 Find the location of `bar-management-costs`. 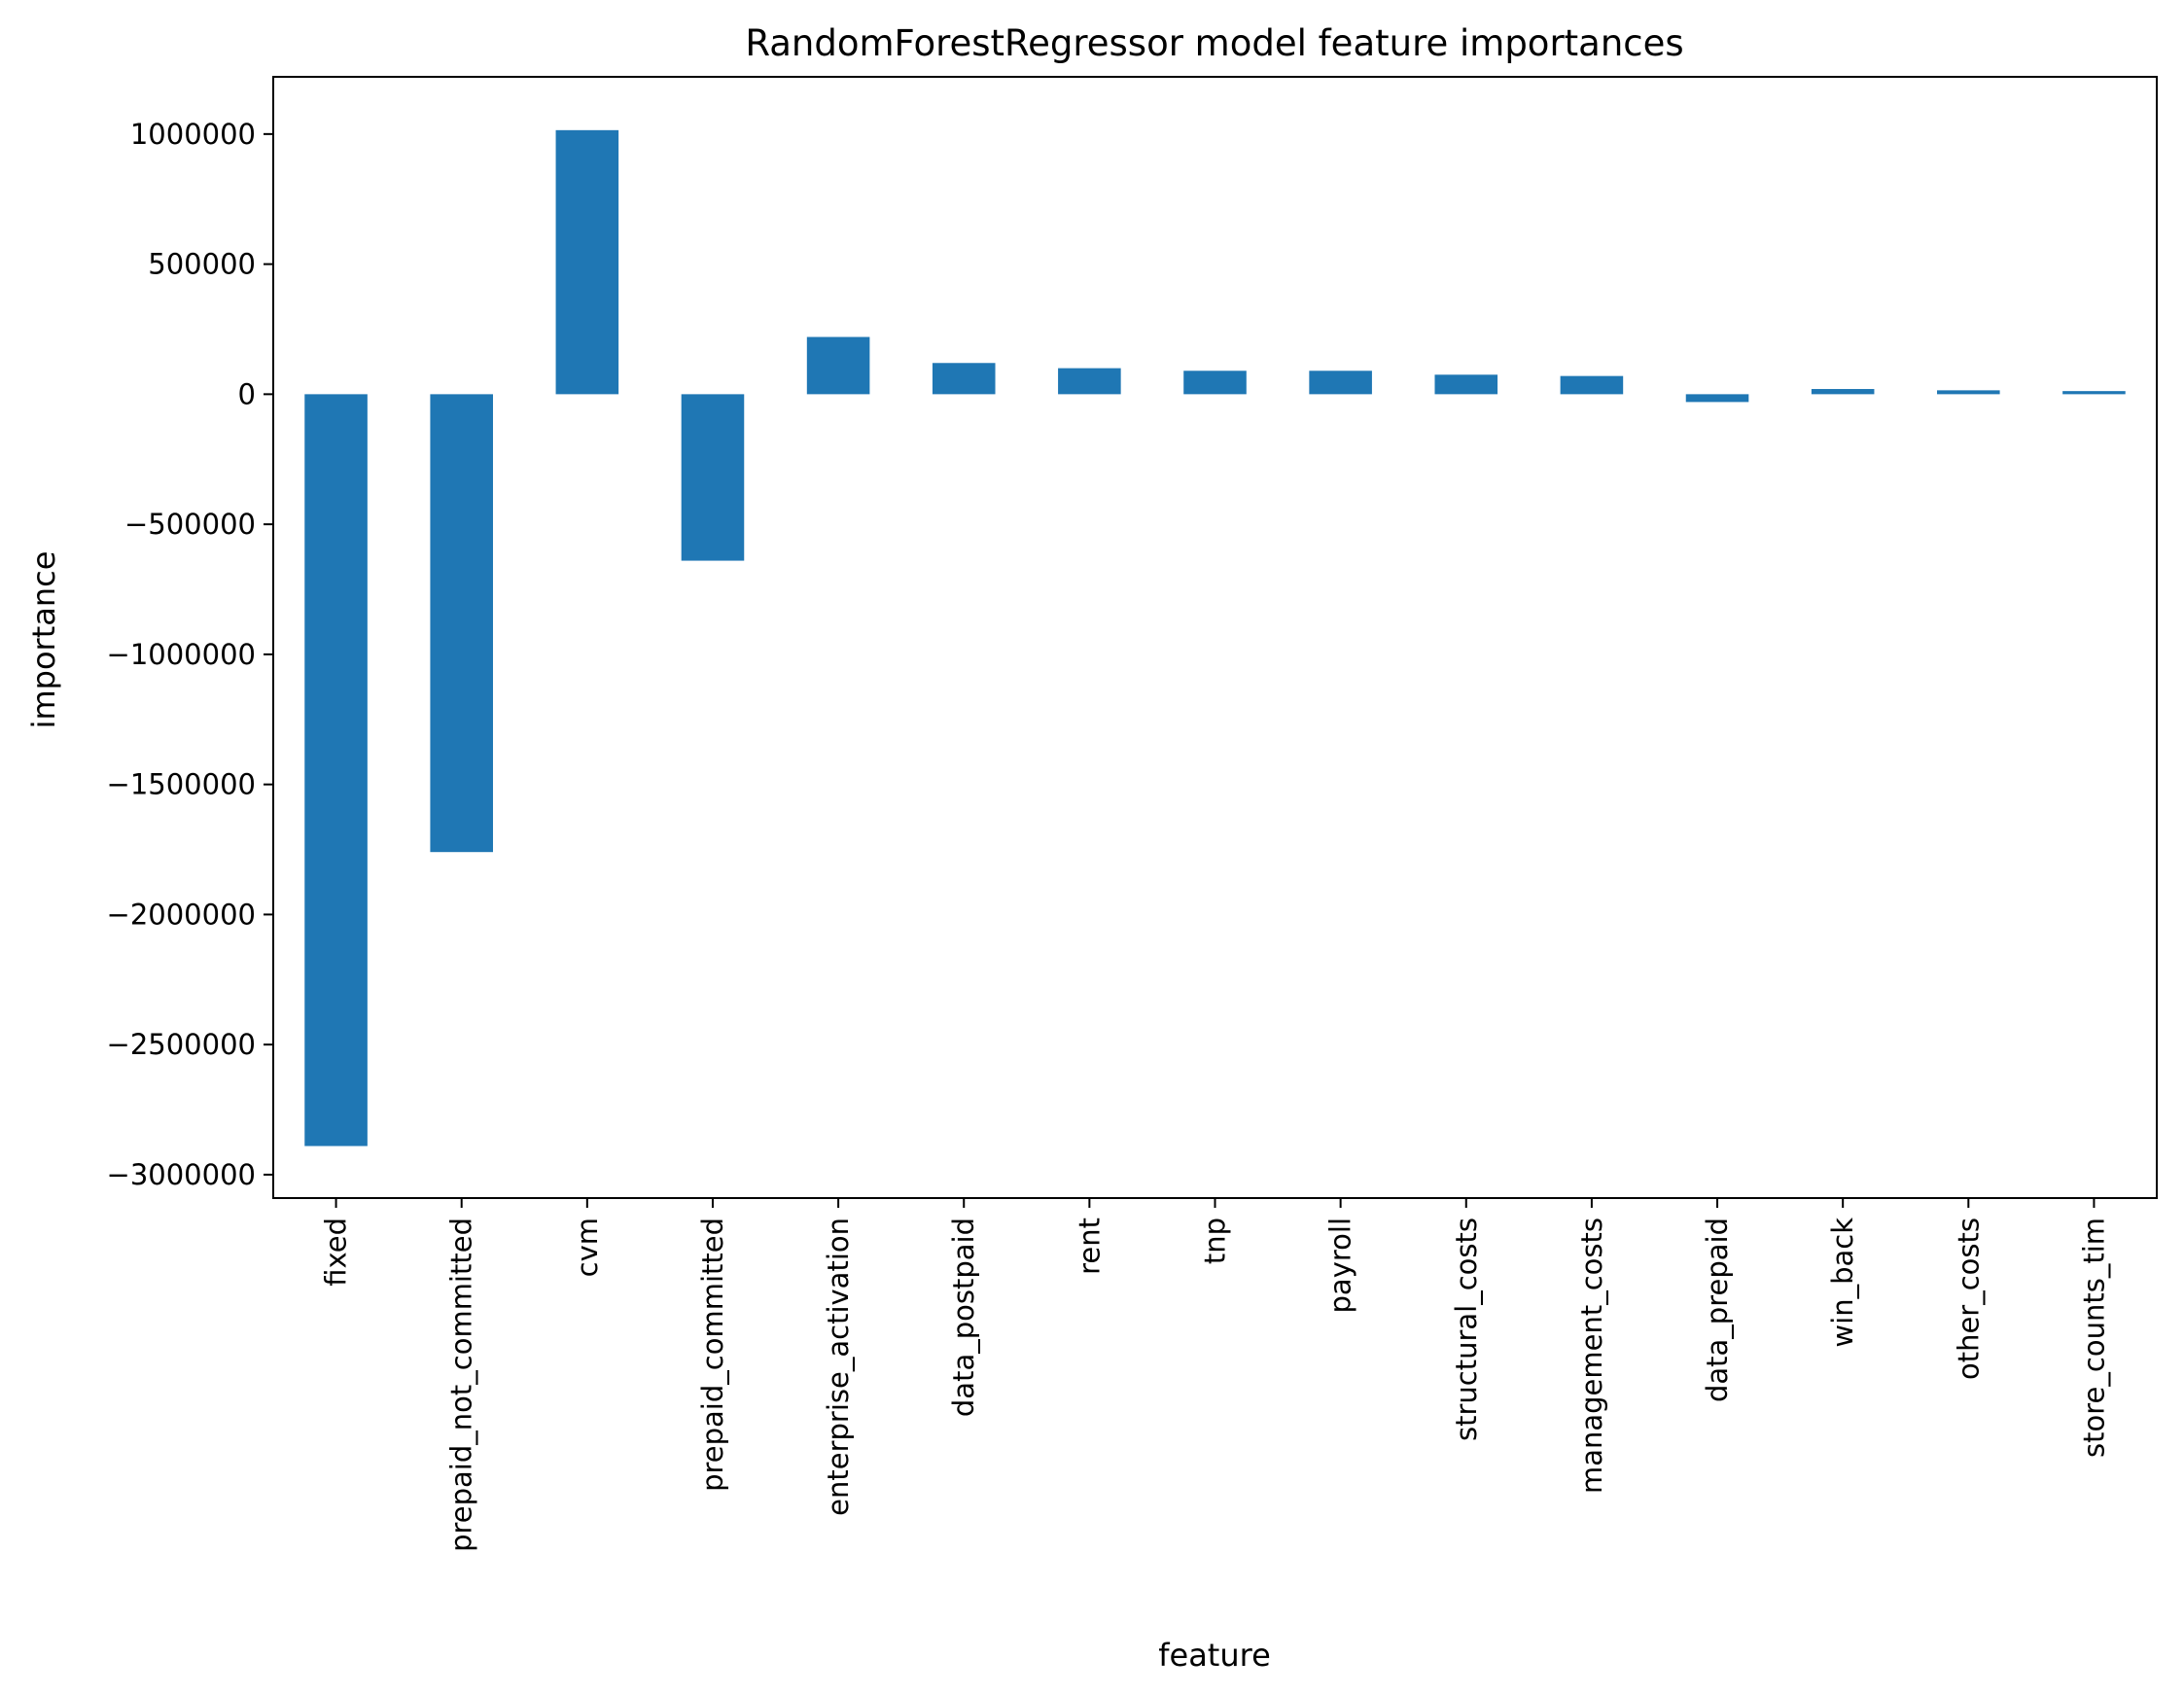

bar-management-costs is located at coordinates (1592, 385).